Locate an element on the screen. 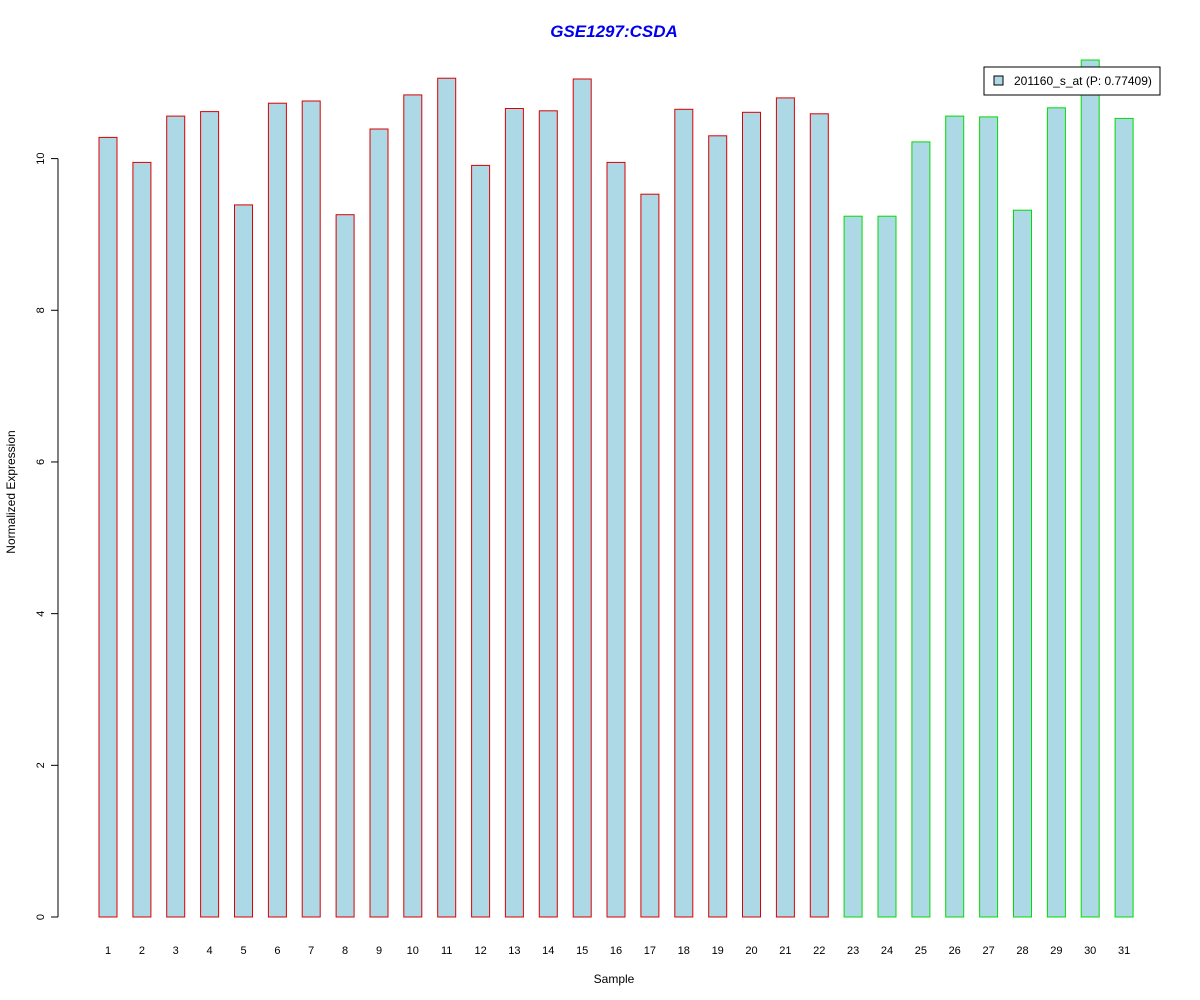 Image resolution: width=1200 pixels, height=1000 pixels. x-tick-label: 7 is located at coordinates (311, 951).